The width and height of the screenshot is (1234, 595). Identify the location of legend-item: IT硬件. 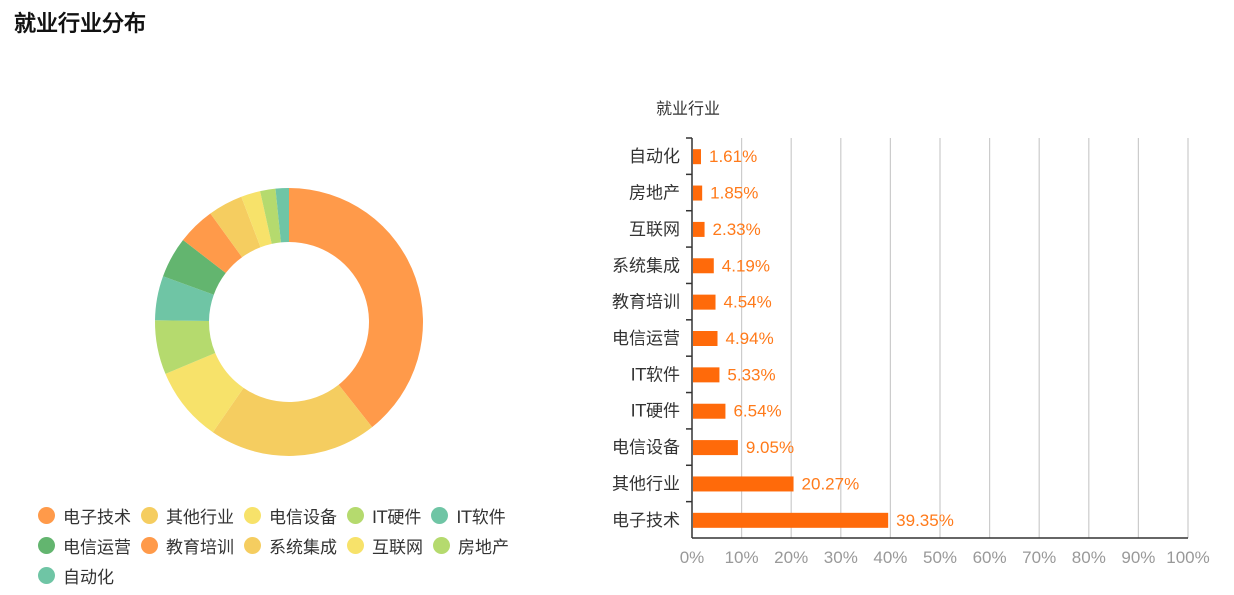
(384, 515).